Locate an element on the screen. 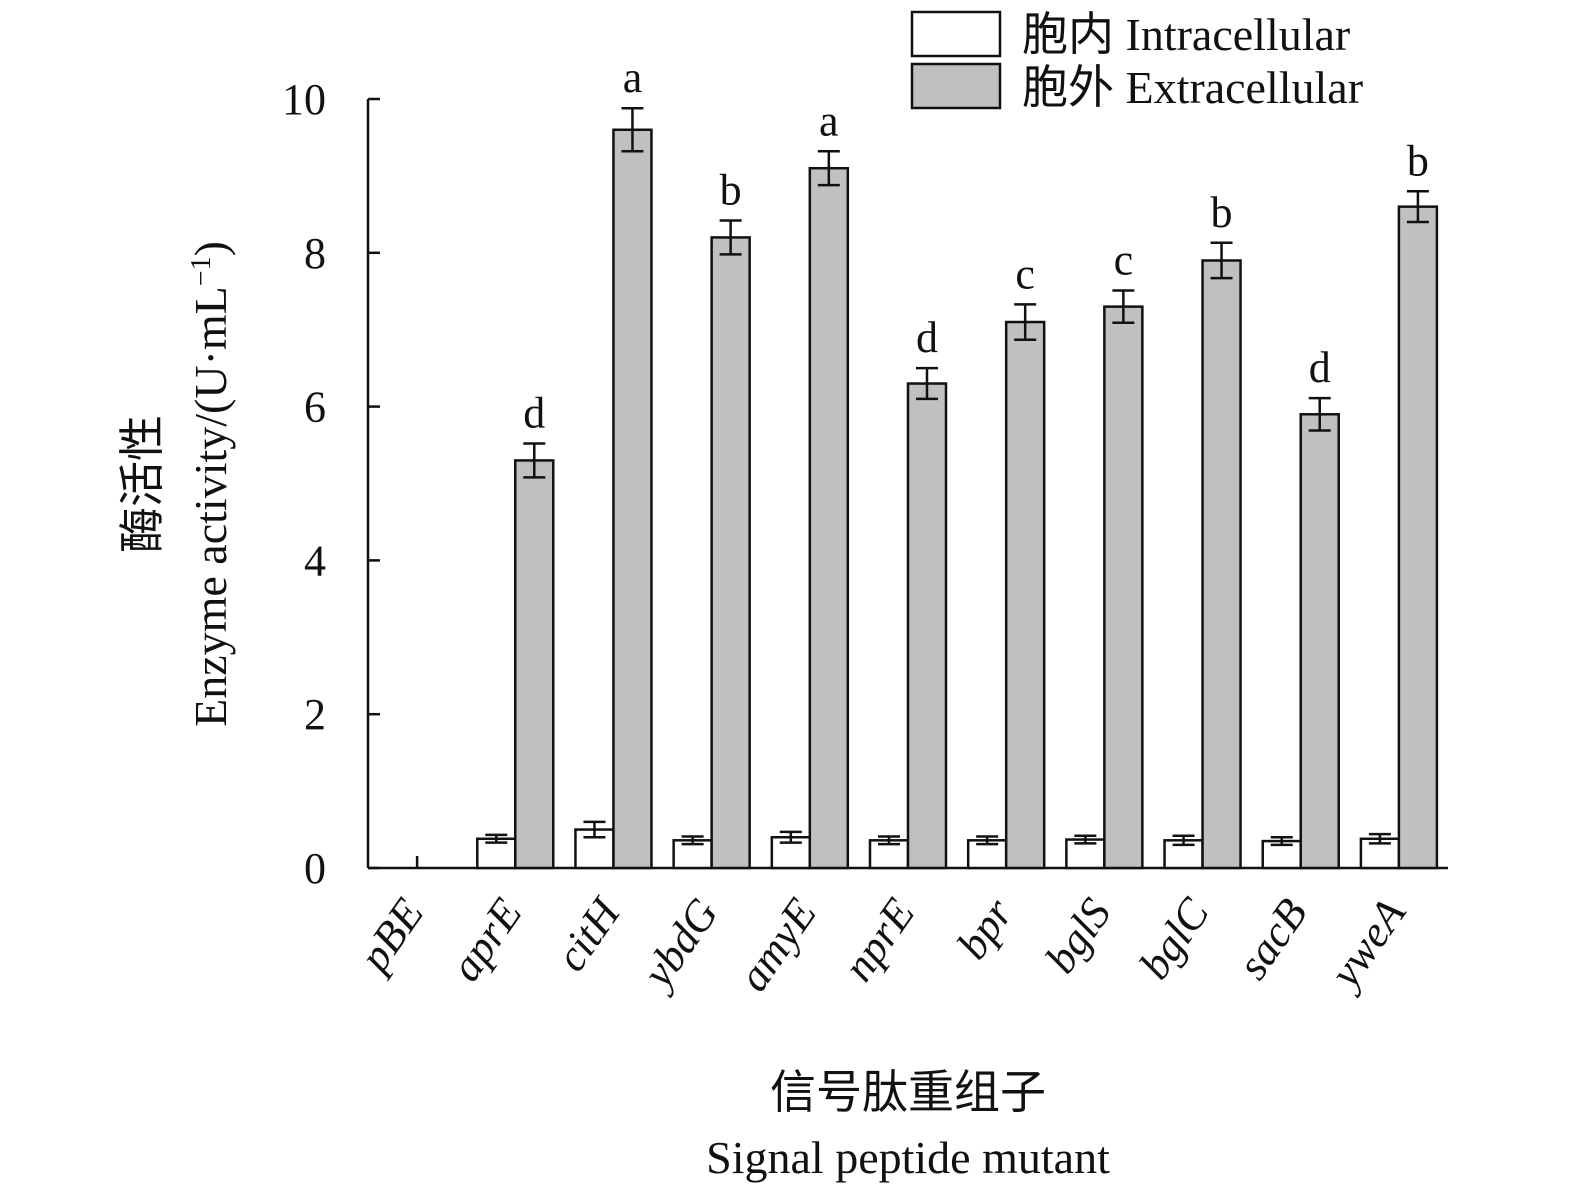 The image size is (1575, 1196). category-label: yweA is located at coordinates (1367, 944).